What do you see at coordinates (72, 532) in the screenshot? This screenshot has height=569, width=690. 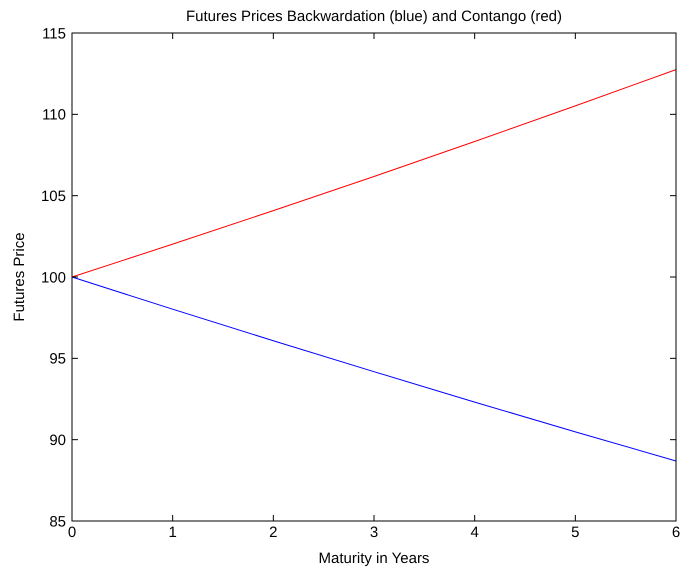 I see `x-tick-label: 0` at bounding box center [72, 532].